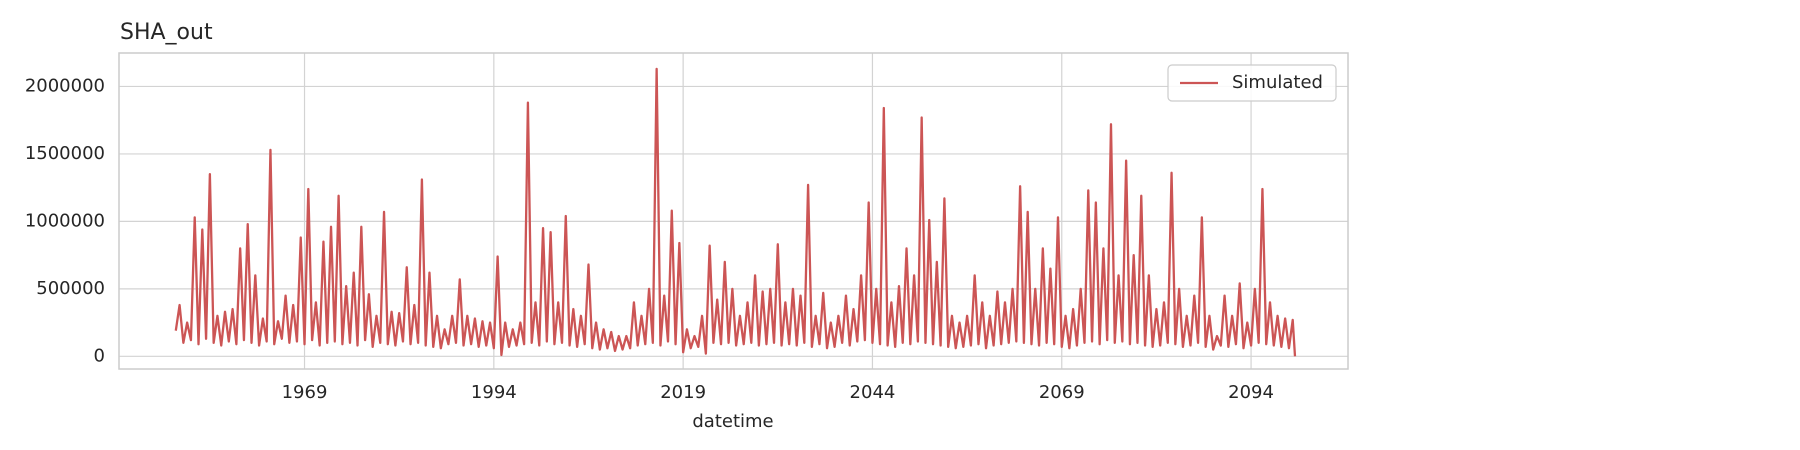 The height and width of the screenshot is (450, 1800). Describe the element at coordinates (166, 32) in the screenshot. I see `chart-title: SHA_out` at that location.